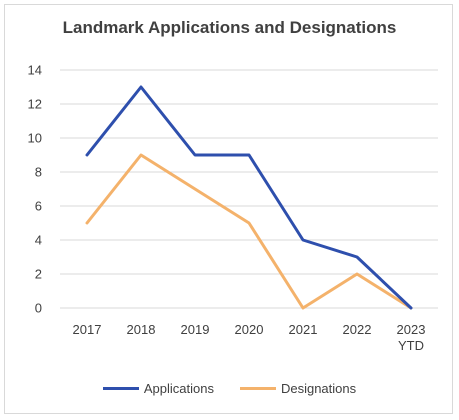  I want to click on y-tick-label: 0, so click(38, 308).